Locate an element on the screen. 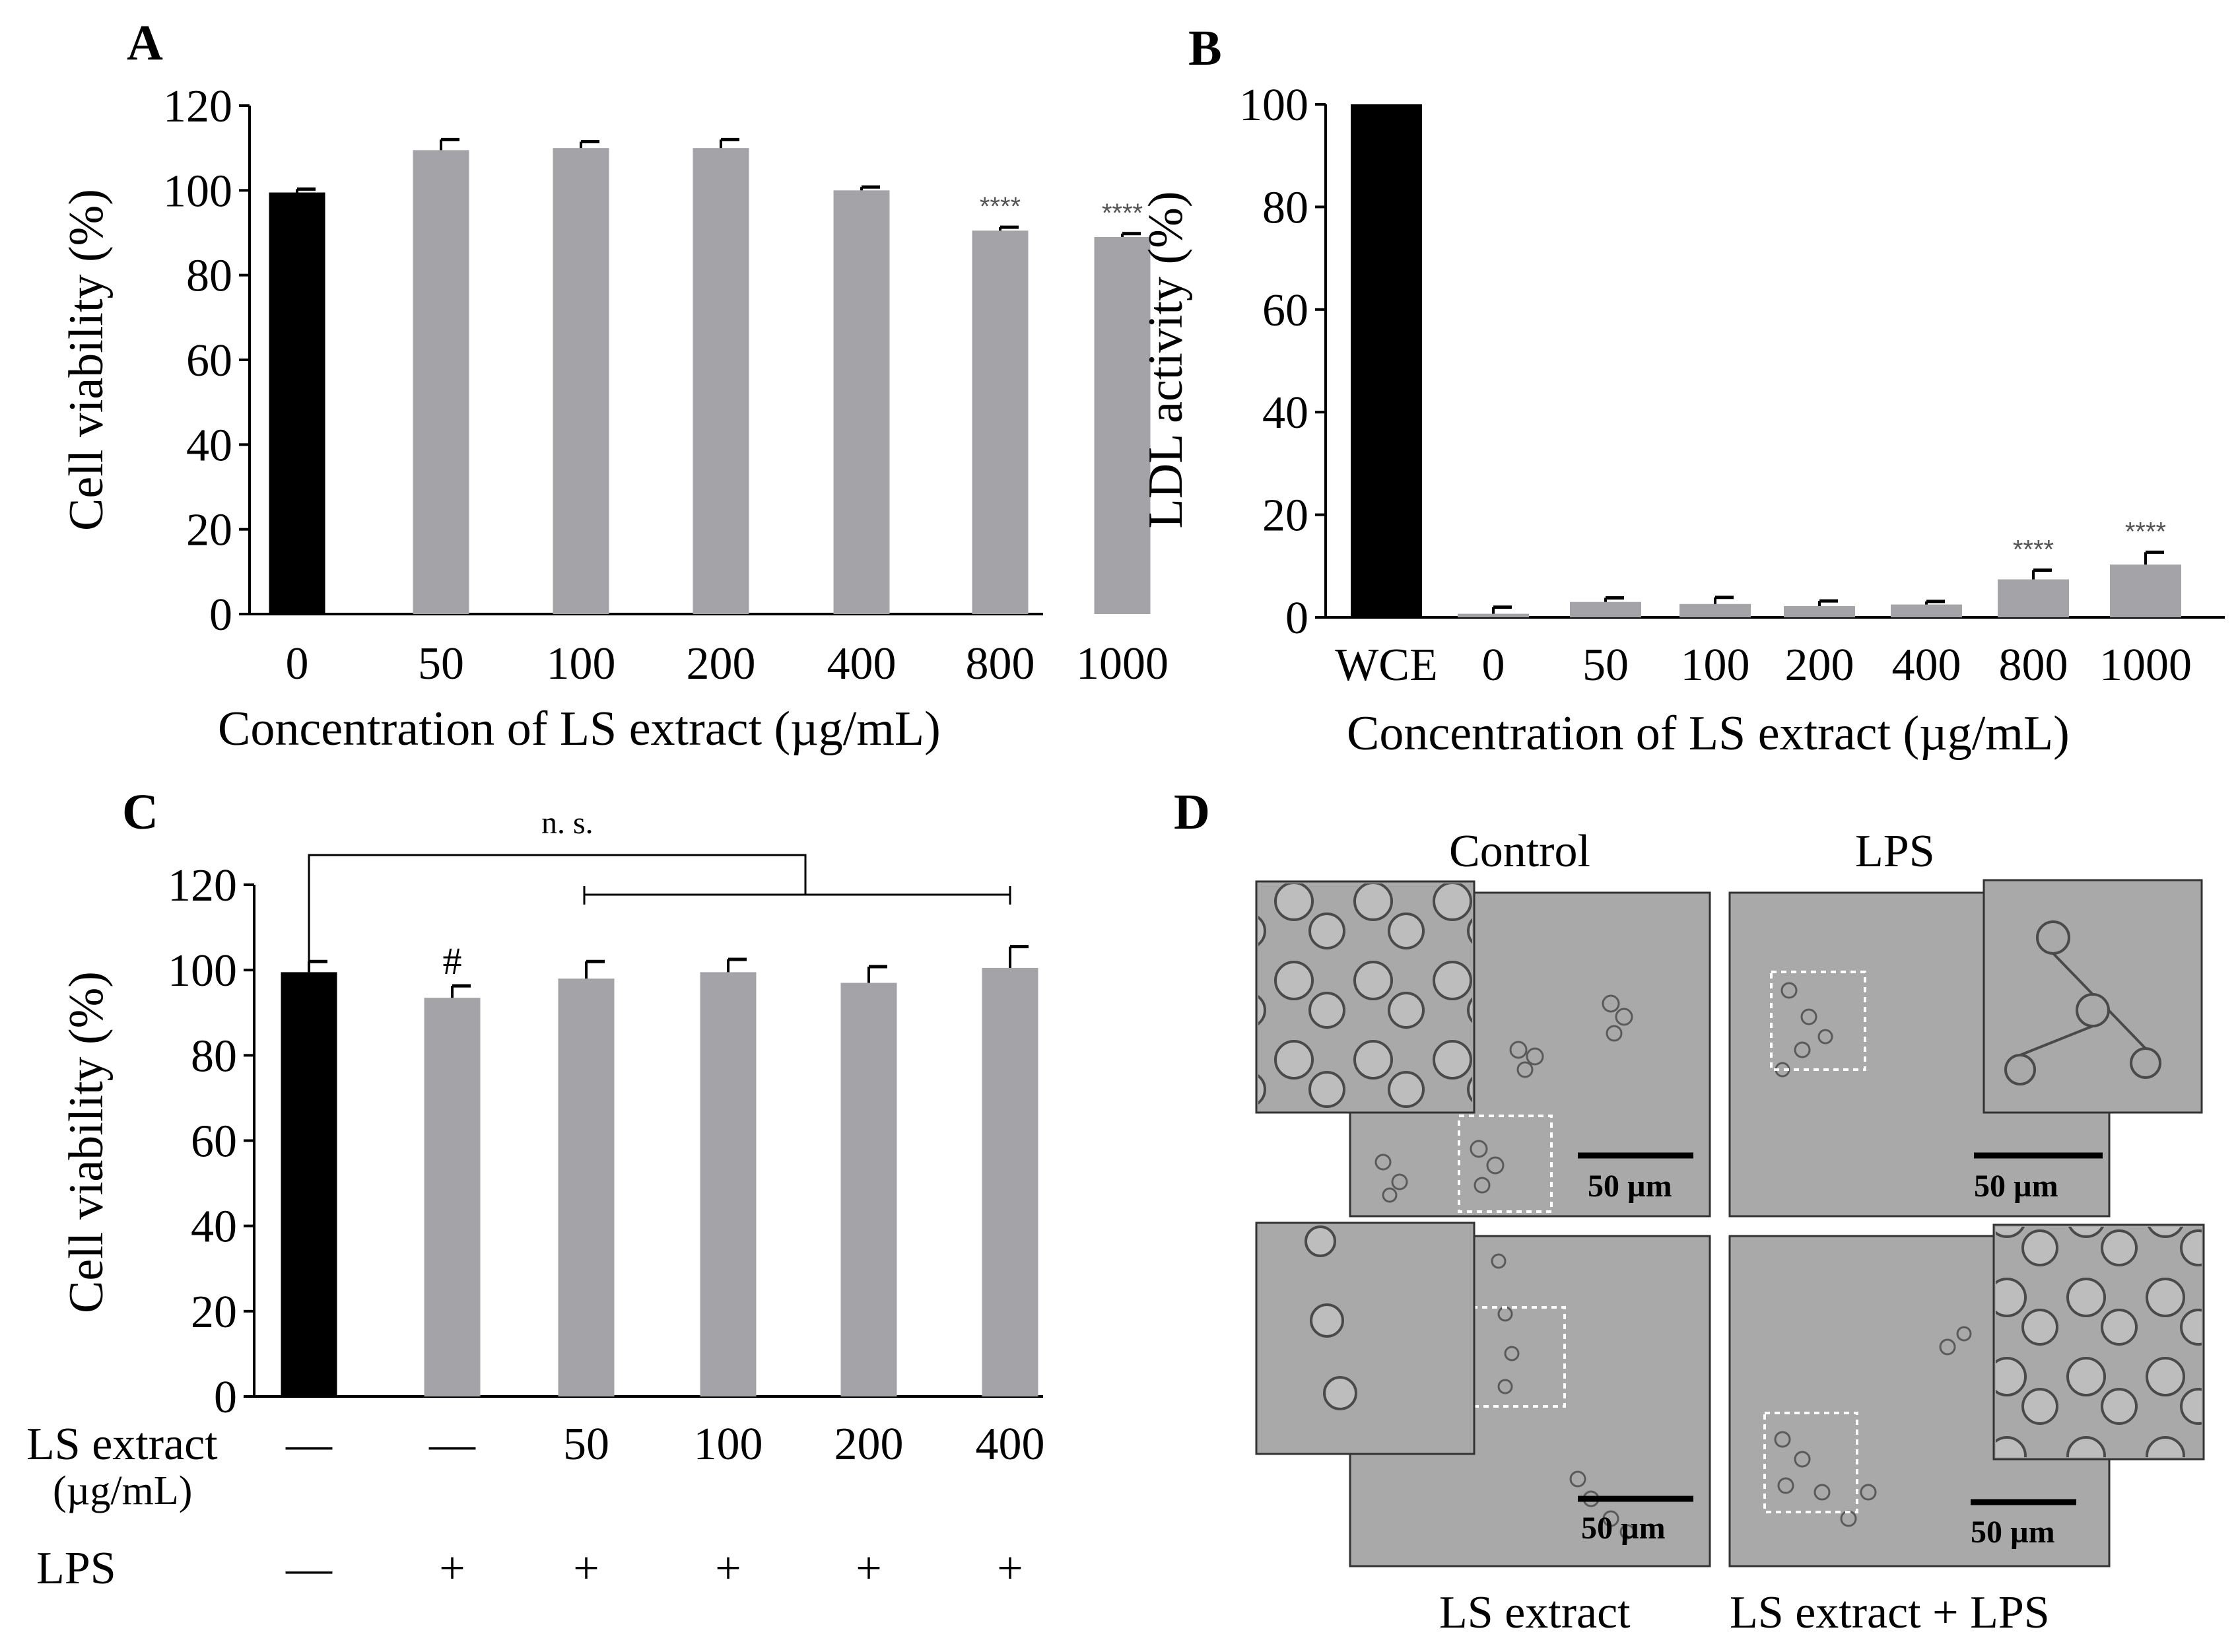 The height and width of the screenshot is (1652, 2238). significance-label: n. s. is located at coordinates (567, 823).